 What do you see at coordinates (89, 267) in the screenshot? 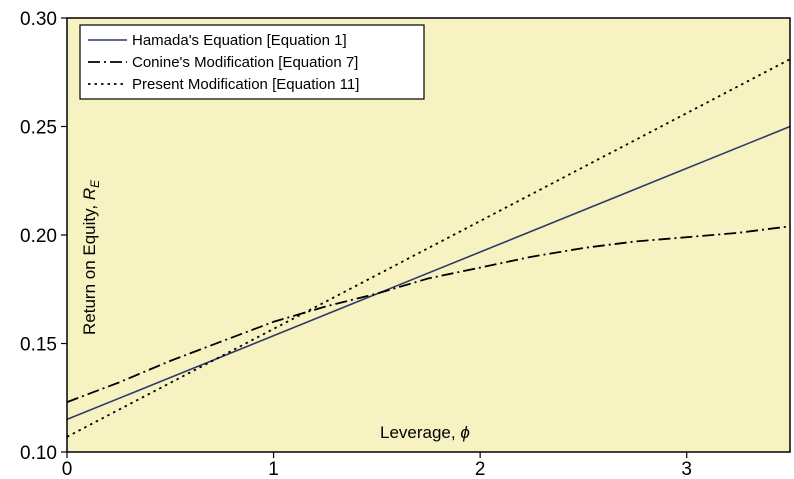
I see `y-axis-label-text: Return on Equity,` at bounding box center [89, 267].